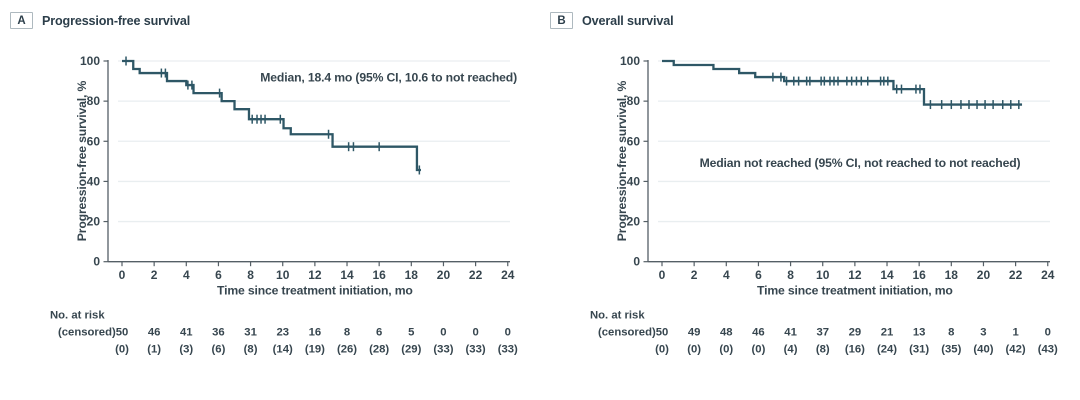 The height and width of the screenshot is (400, 1080). I want to click on censored-value: (43), so click(1048, 350).